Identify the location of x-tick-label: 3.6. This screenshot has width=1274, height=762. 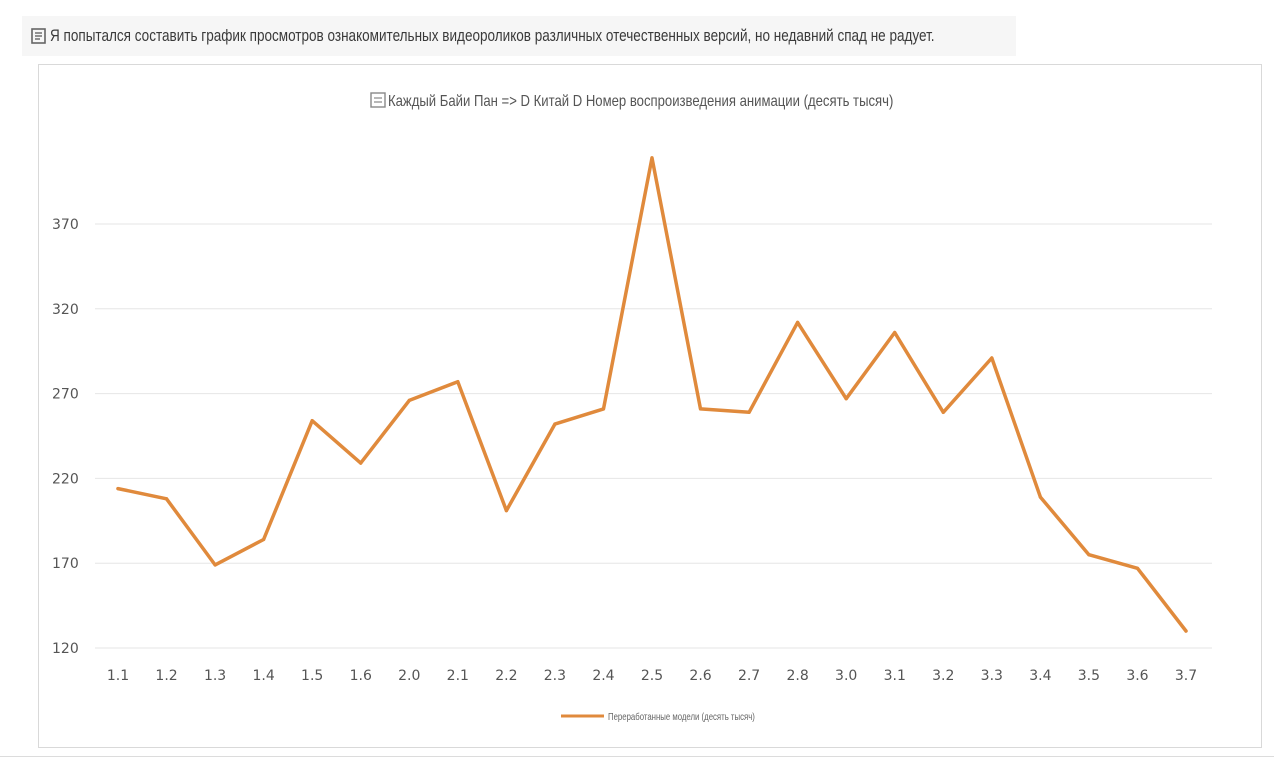
(1137, 676).